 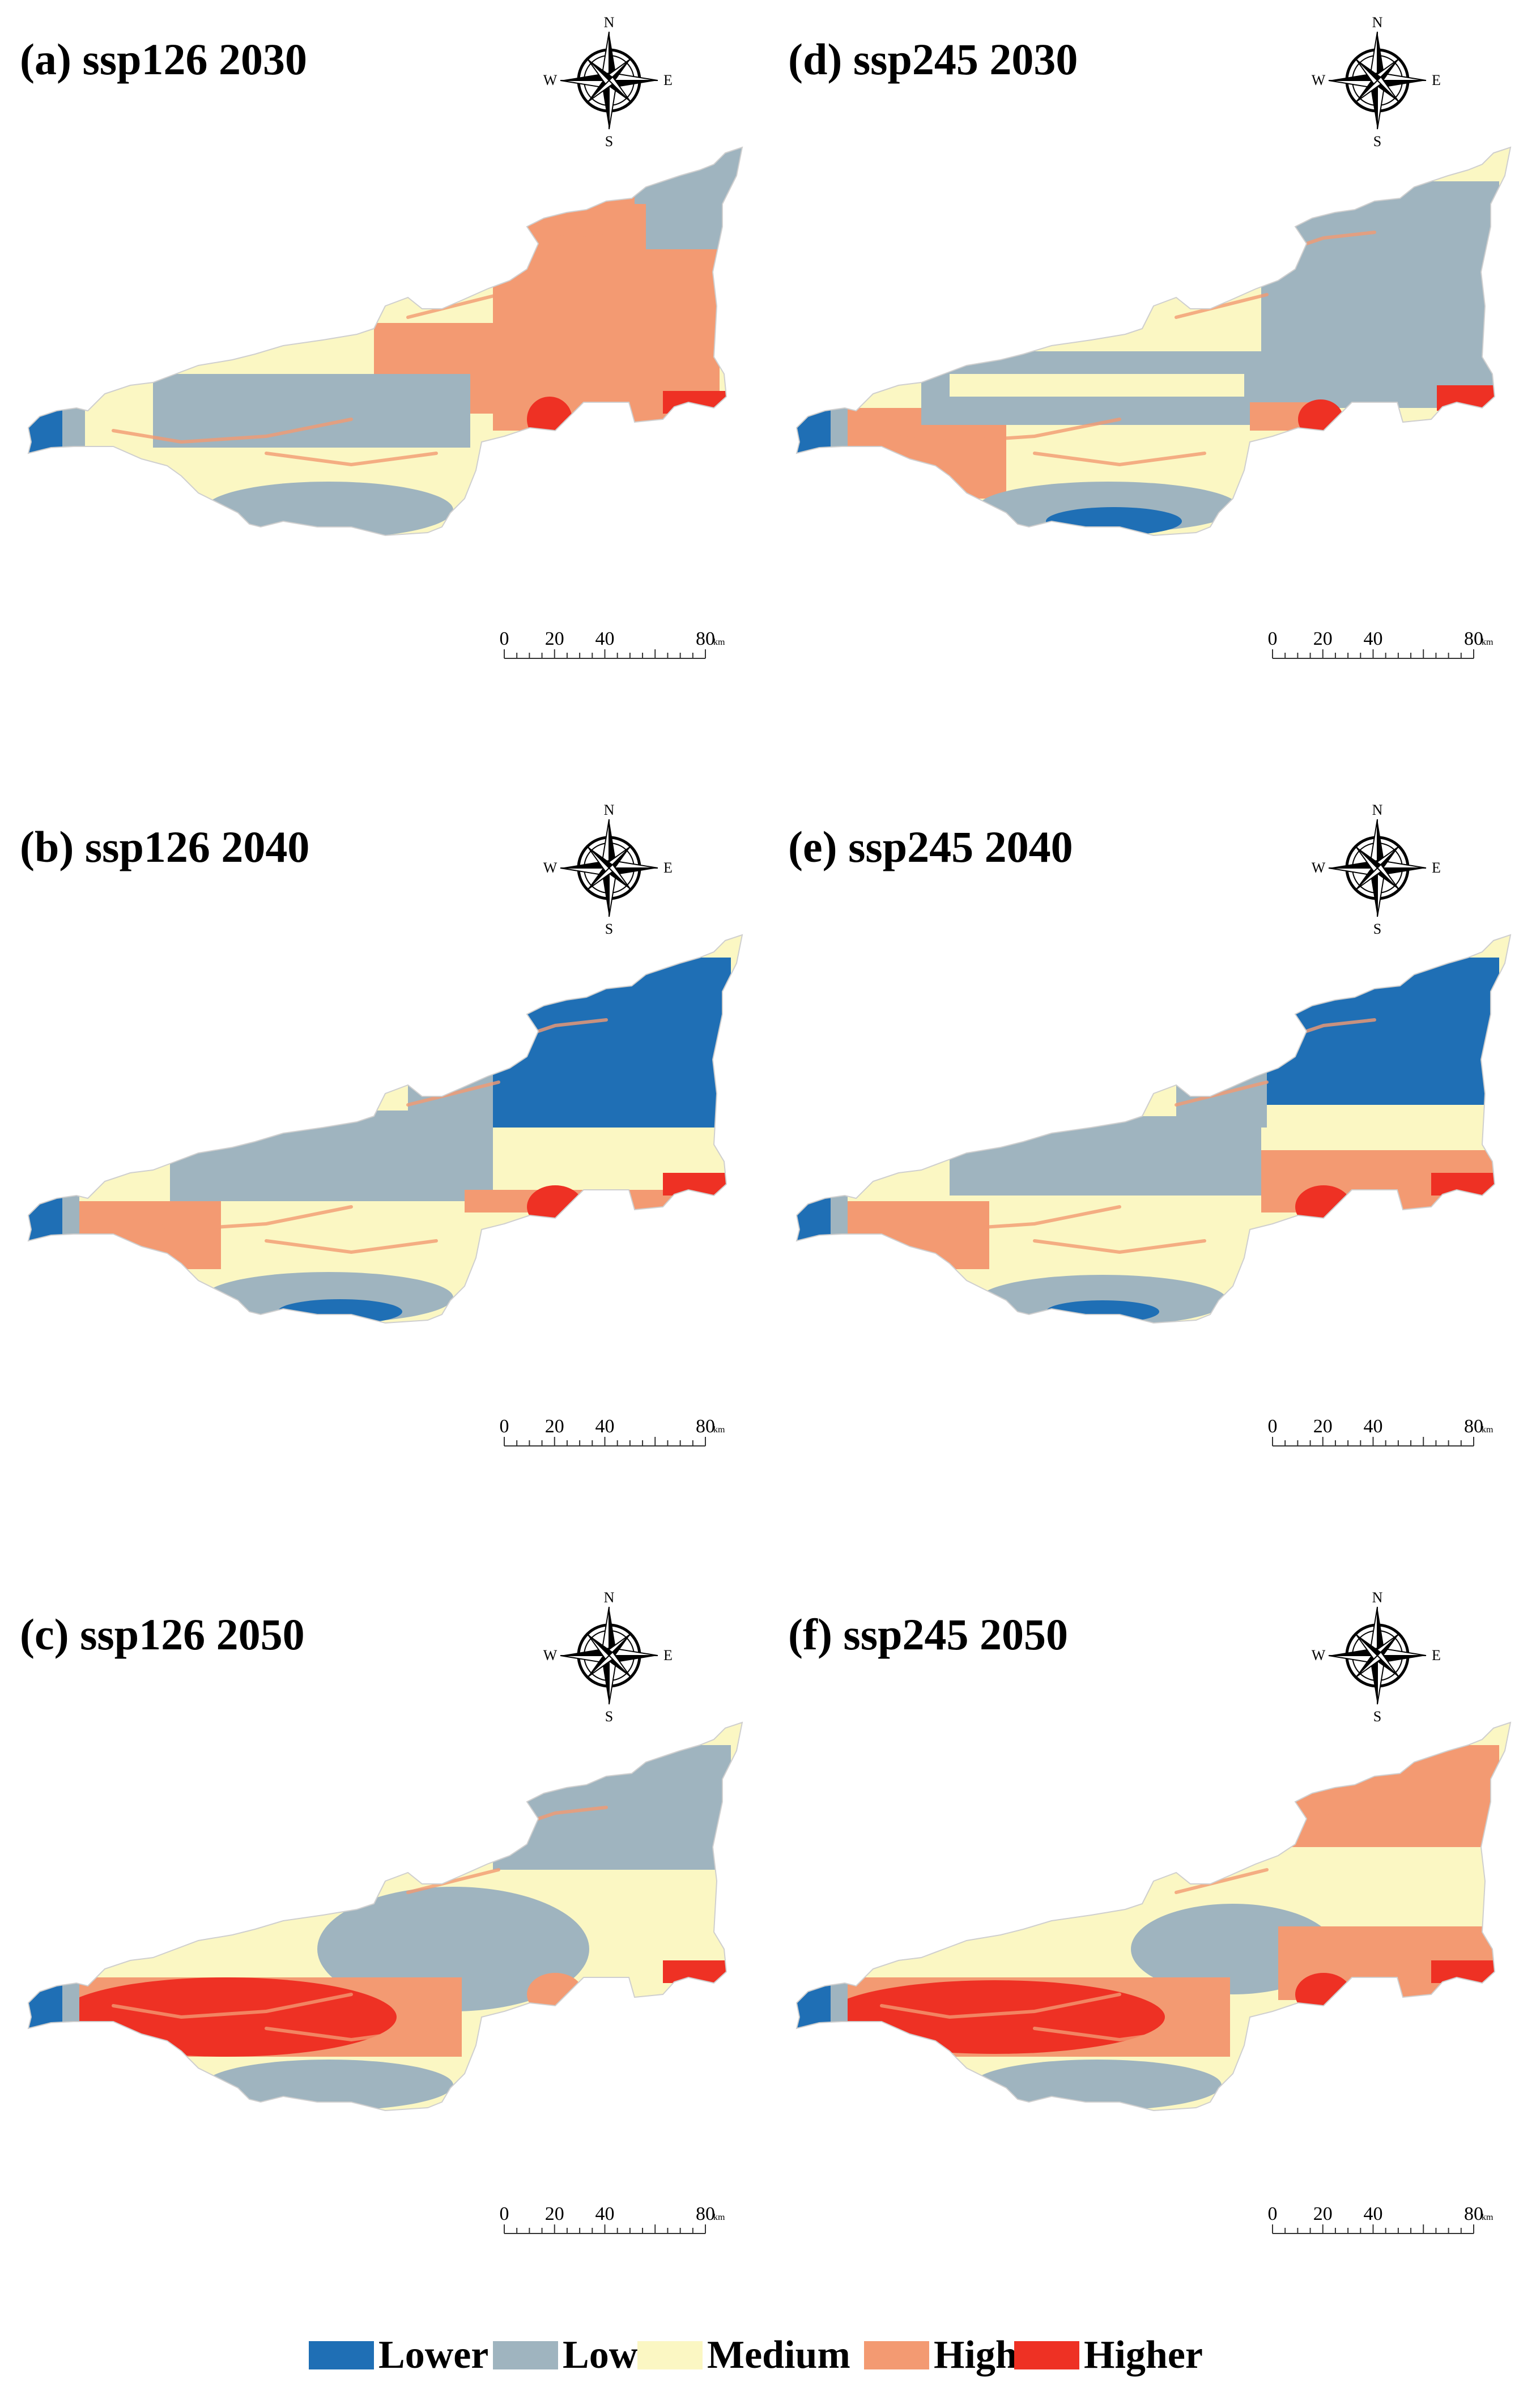 What do you see at coordinates (605, 2213) in the screenshot?
I see `scale-label: 40` at bounding box center [605, 2213].